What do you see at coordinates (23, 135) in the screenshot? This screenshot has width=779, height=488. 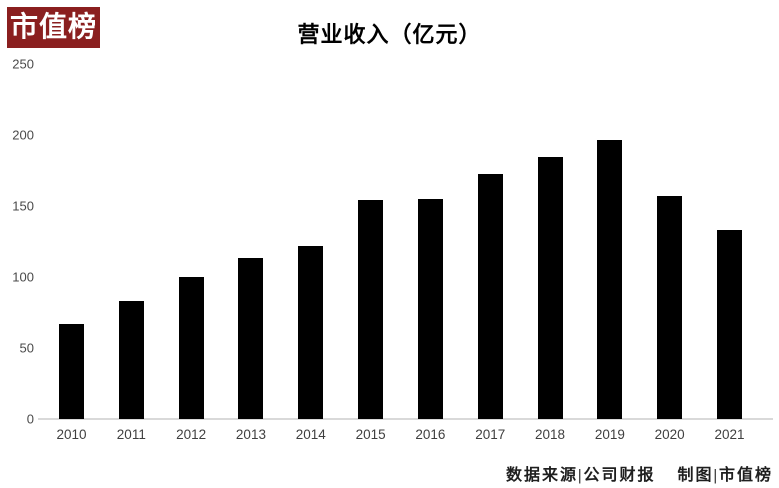 I see `y-axis-label-200: 200` at bounding box center [23, 135].